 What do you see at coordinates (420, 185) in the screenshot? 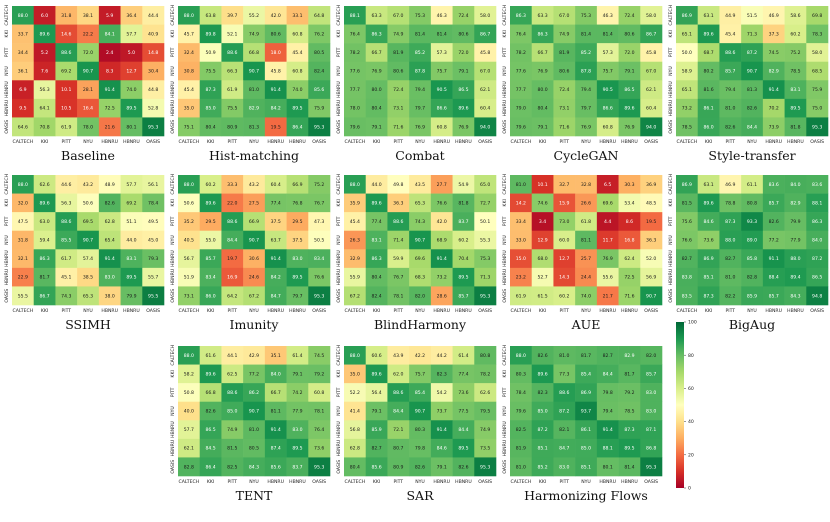
I see `cell-value-label: 43.5` at bounding box center [420, 185].